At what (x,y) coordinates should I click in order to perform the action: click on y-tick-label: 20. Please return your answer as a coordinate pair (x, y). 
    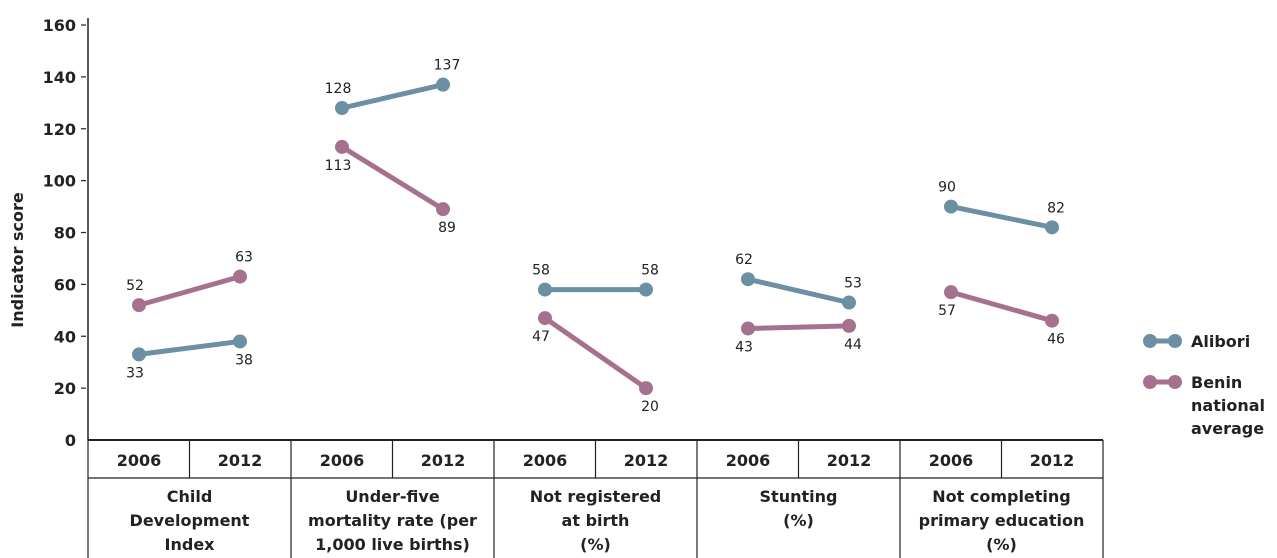
    Looking at the image, I should click on (65, 388).